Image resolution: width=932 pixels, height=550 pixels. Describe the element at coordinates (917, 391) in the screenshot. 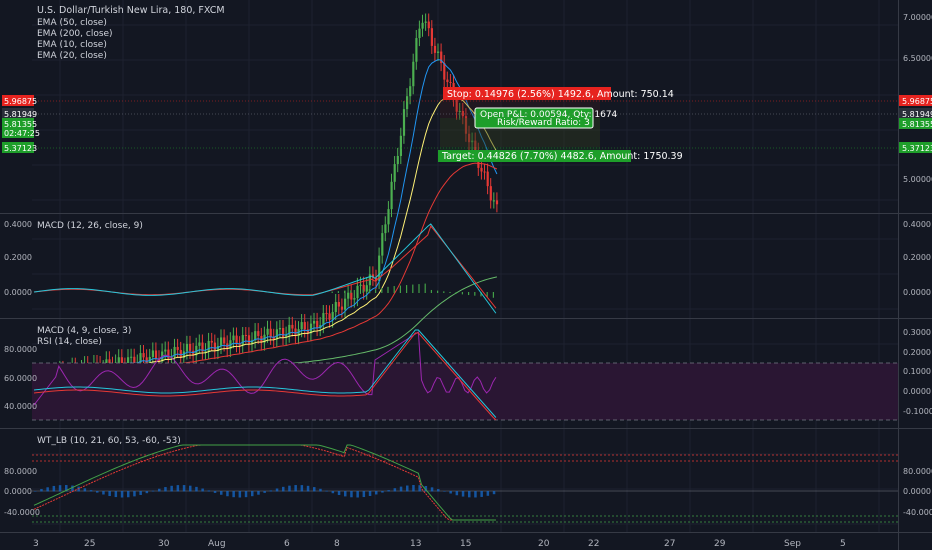

I see `rsi-axis-label: 0.0000` at that location.